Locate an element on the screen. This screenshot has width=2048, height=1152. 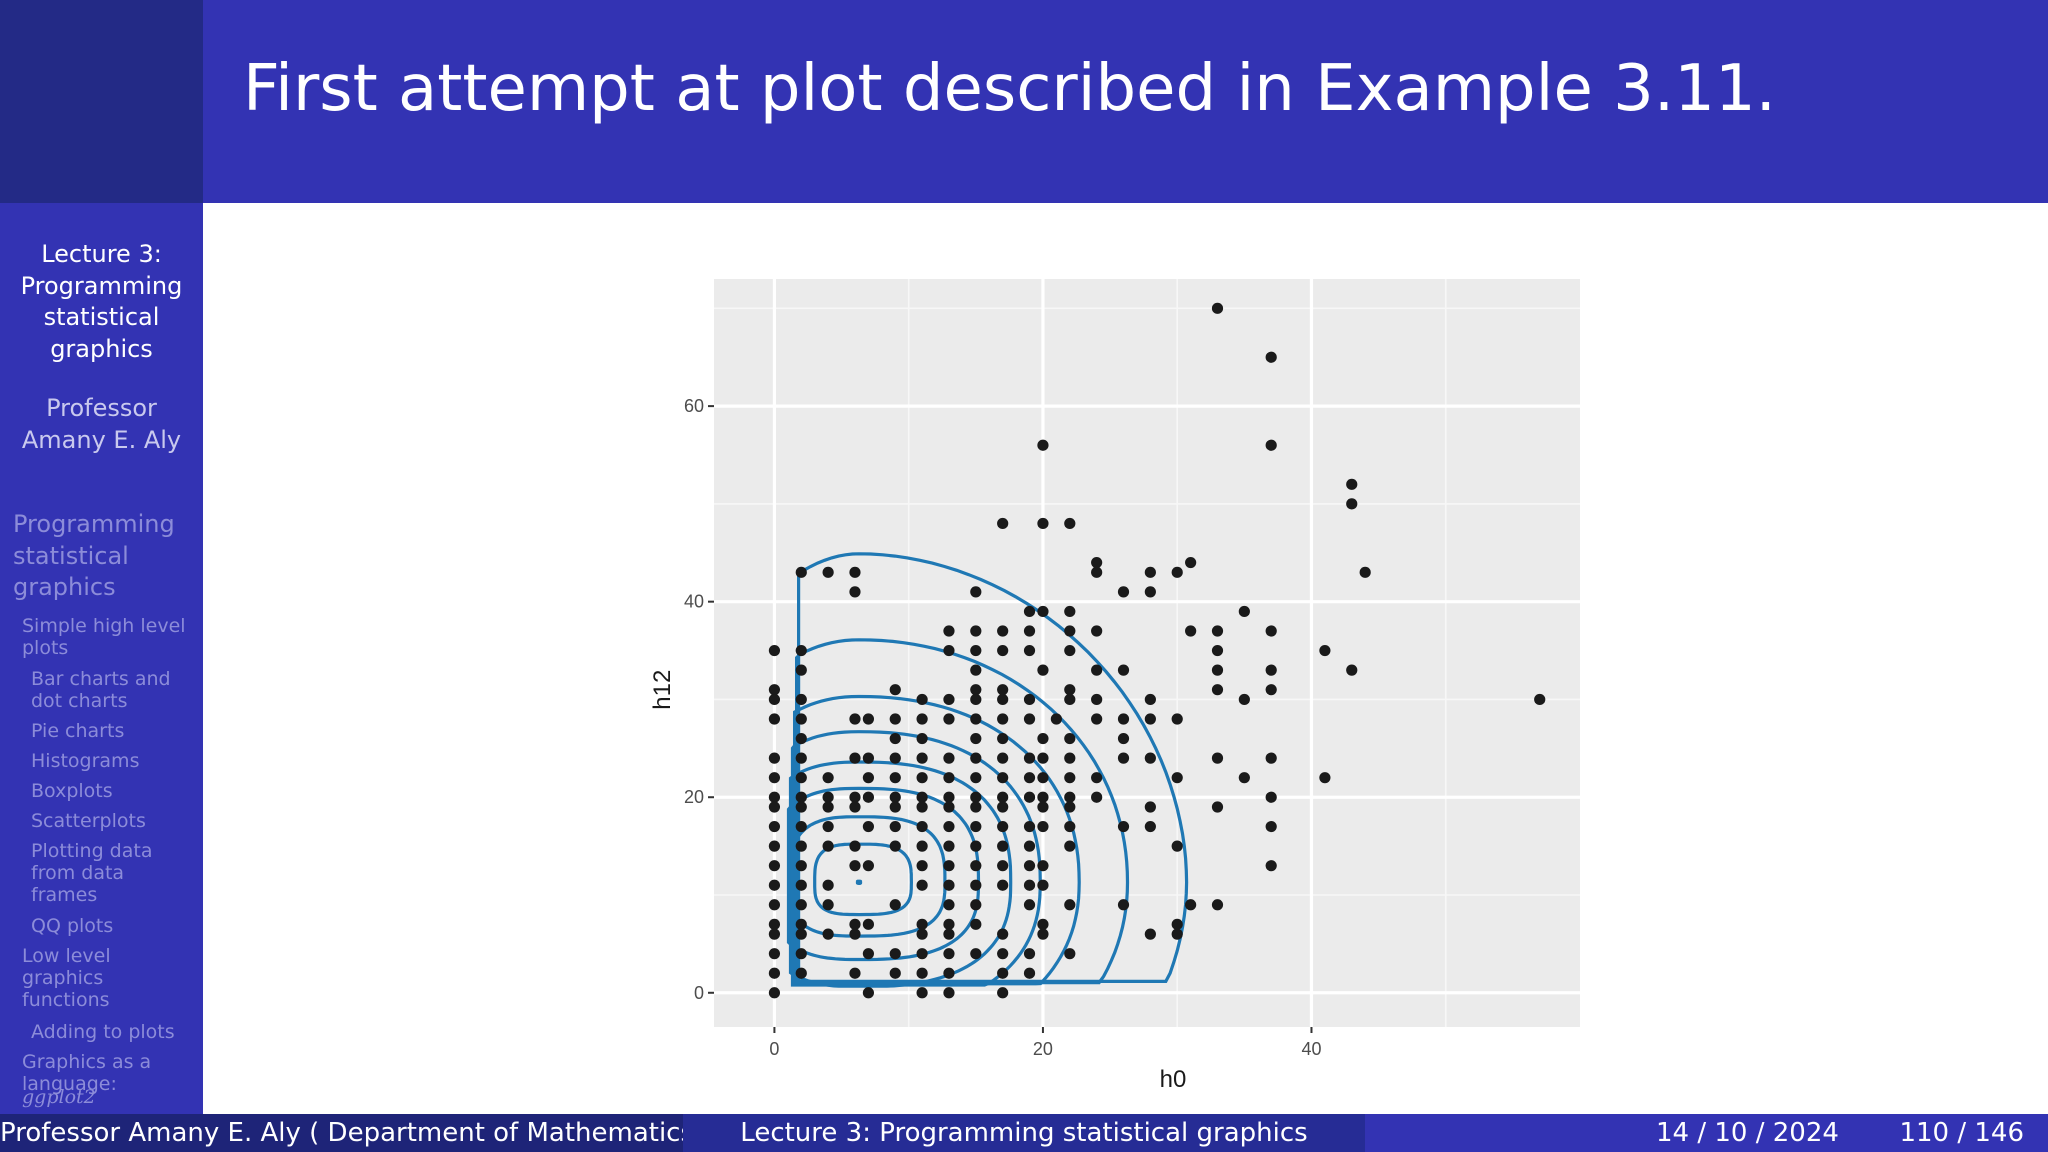
footer-page-number: 110 / 146 is located at coordinates (1961, 1133).